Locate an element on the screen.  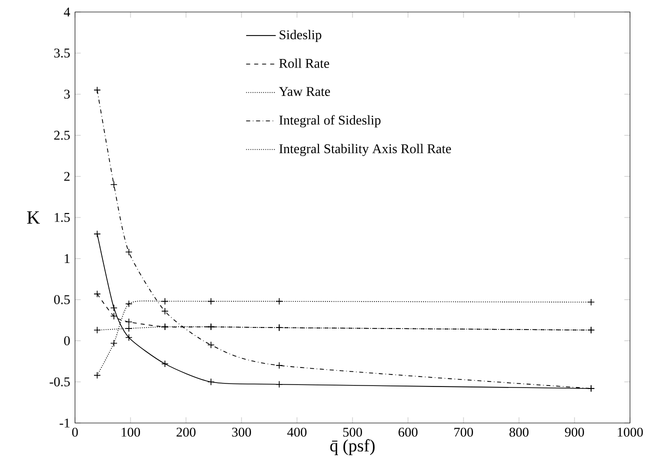
x-tick-label: 900 is located at coordinates (574, 432).